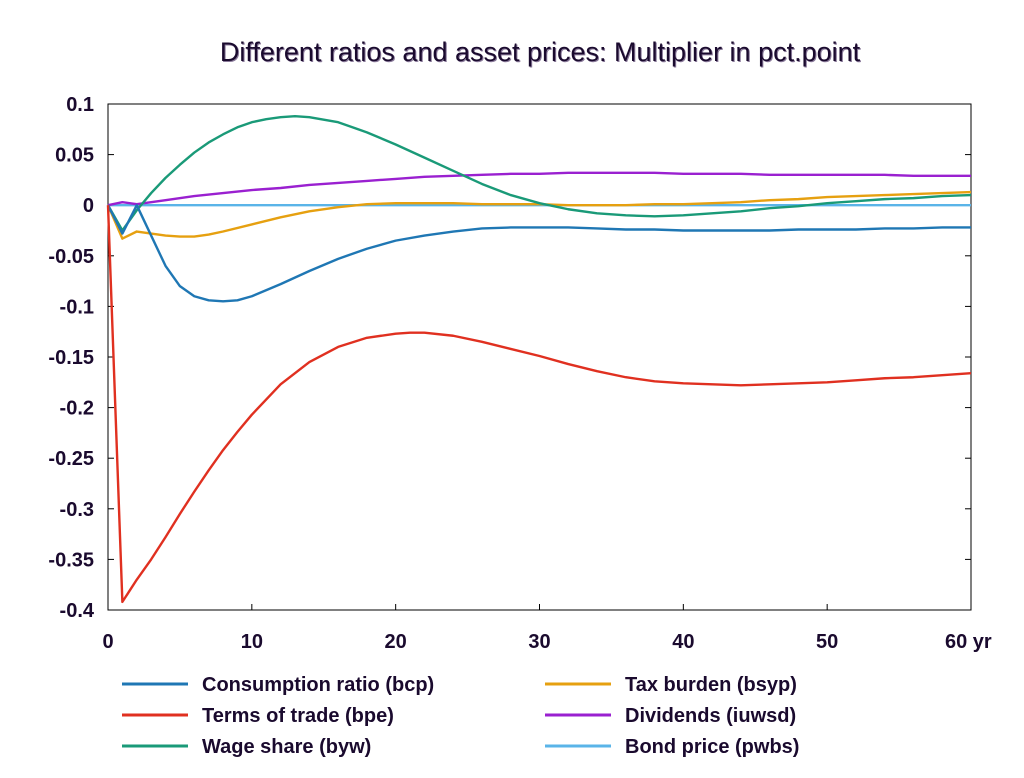 The width and height of the screenshot is (1024, 778). What do you see at coordinates (77, 611) in the screenshot?
I see `y-tick-label: -0.4` at bounding box center [77, 611].